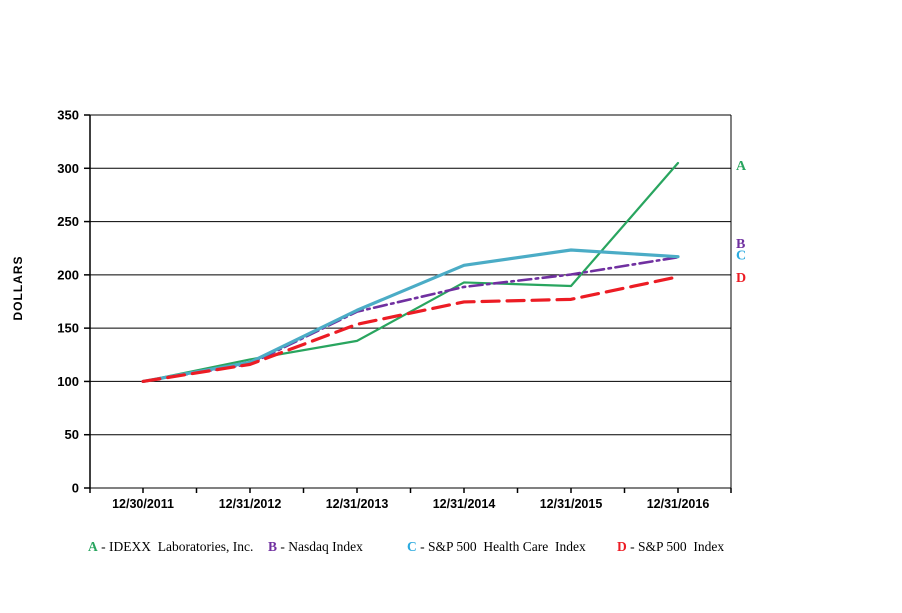  Describe the element at coordinates (75, 488) in the screenshot. I see `y-tick-label-0: 0` at that location.